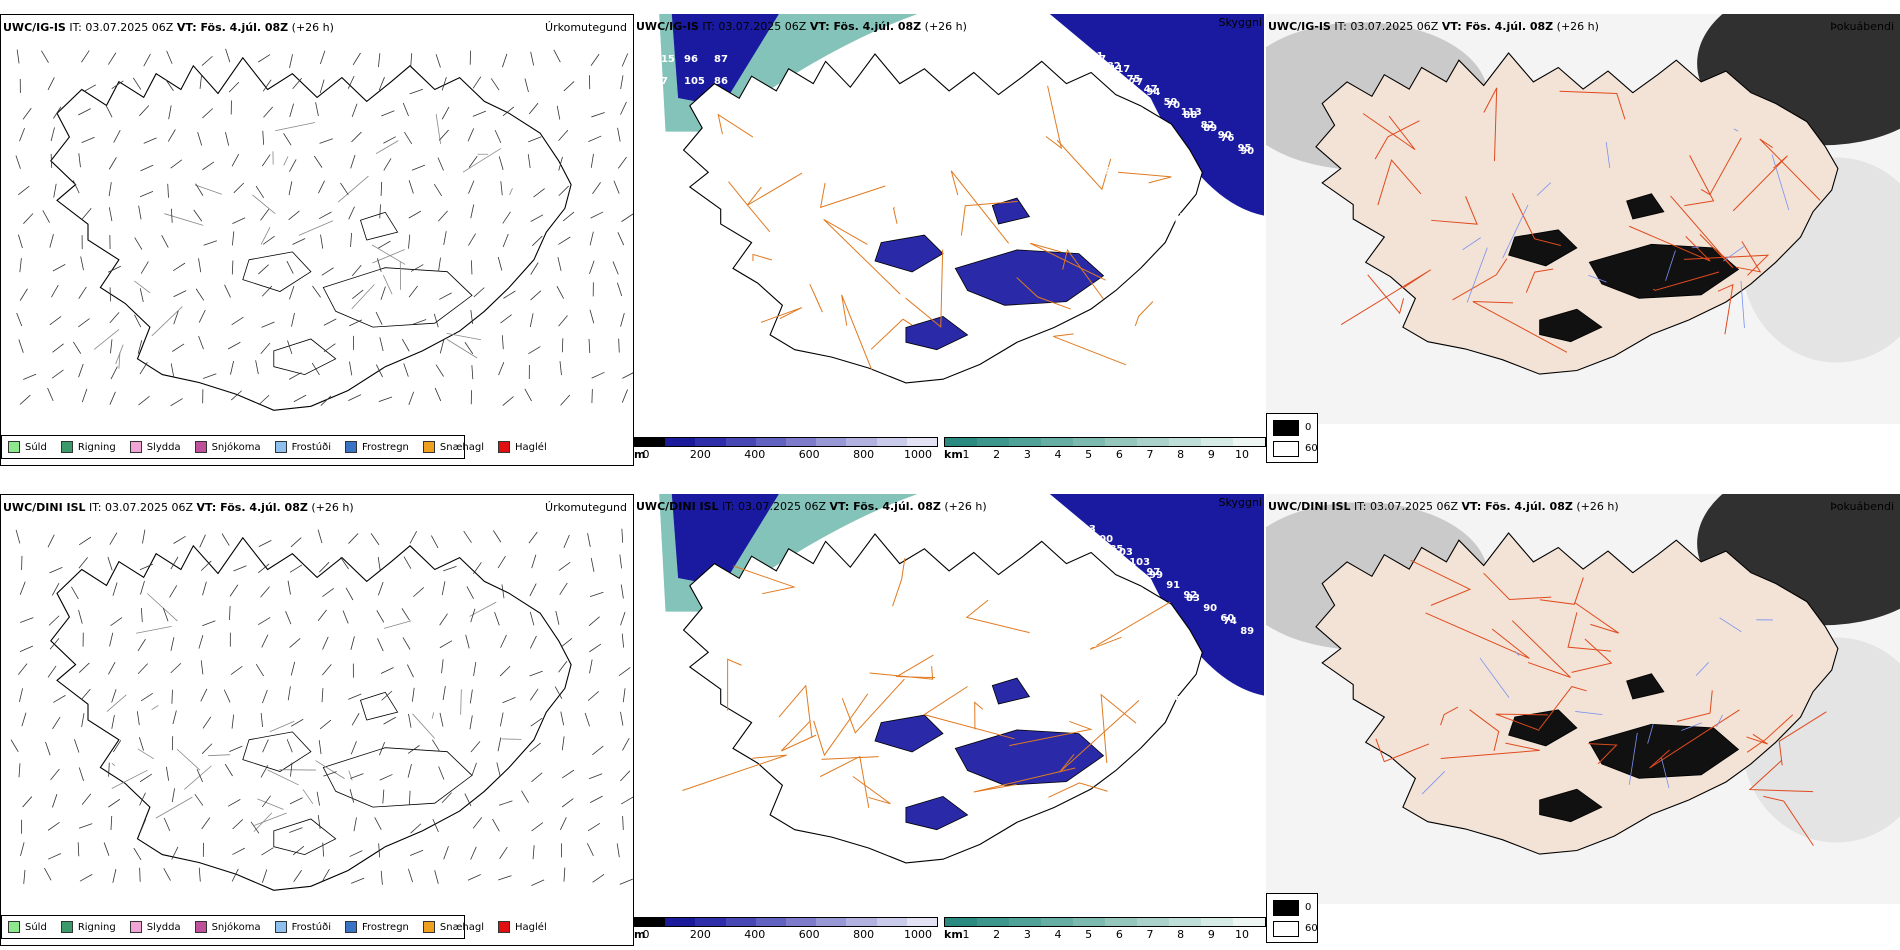  Describe the element at coordinates (96, 927) in the screenshot. I see `legend-label: Rigning` at that location.